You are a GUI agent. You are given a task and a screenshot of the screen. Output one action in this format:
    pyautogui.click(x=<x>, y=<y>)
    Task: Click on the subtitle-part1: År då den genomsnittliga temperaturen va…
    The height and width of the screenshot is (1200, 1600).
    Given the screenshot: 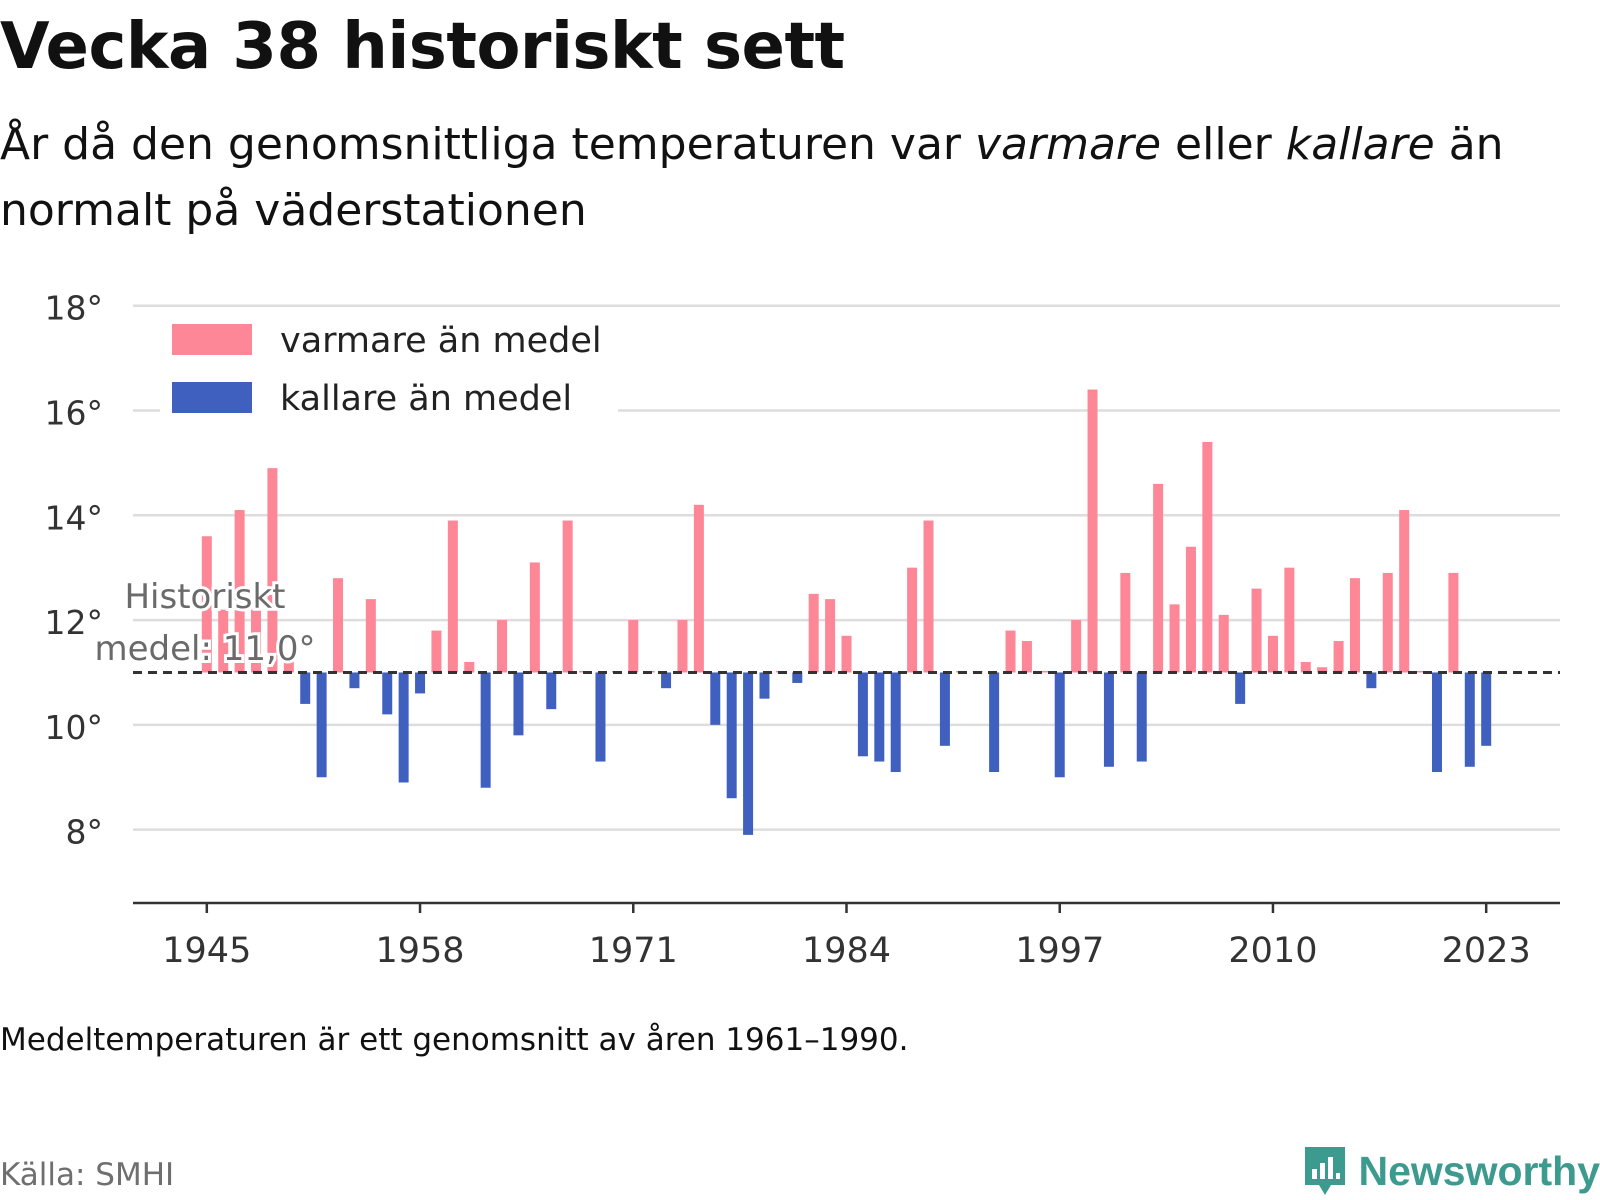 What is the action you would take?
    pyautogui.click(x=487, y=144)
    